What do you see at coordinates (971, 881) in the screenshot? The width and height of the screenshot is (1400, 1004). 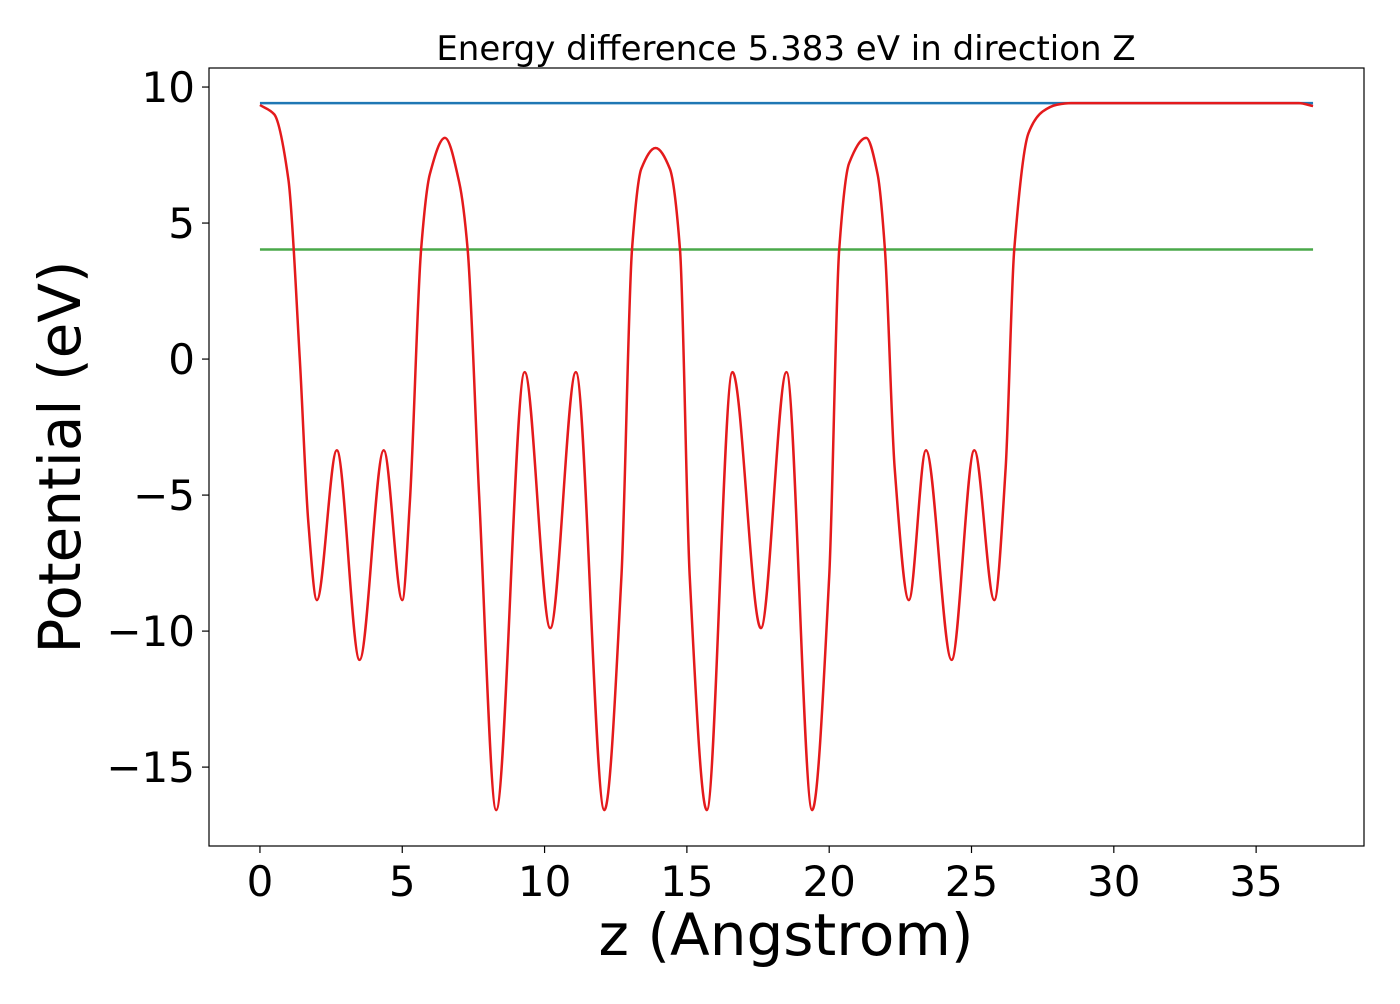 I see `x-tick-label: 25` at bounding box center [971, 881].